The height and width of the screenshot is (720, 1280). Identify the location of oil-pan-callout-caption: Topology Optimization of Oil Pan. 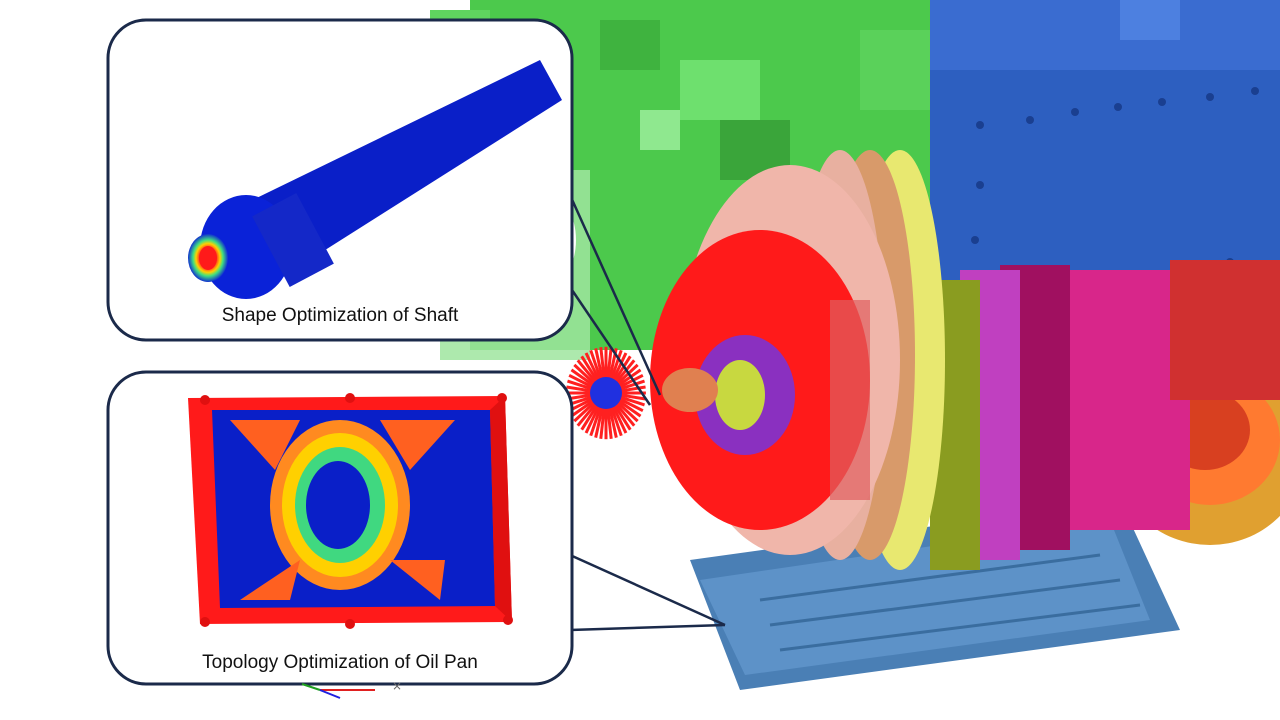
(340, 662).